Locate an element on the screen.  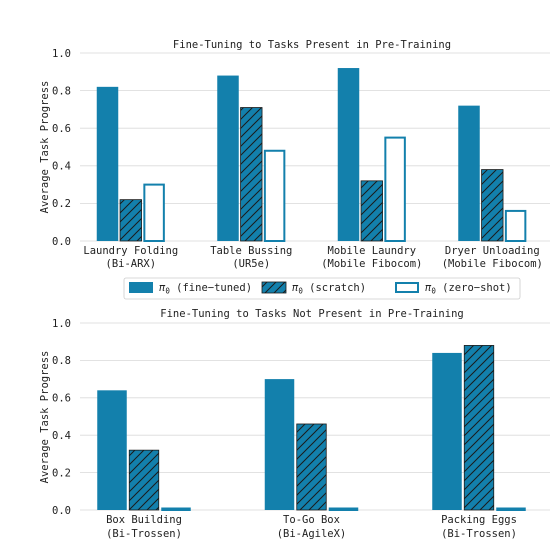
chart-bottom-yticks: 0.0 0.2 0.4 0.6 0.8 1.0 is located at coordinates (61, 417).